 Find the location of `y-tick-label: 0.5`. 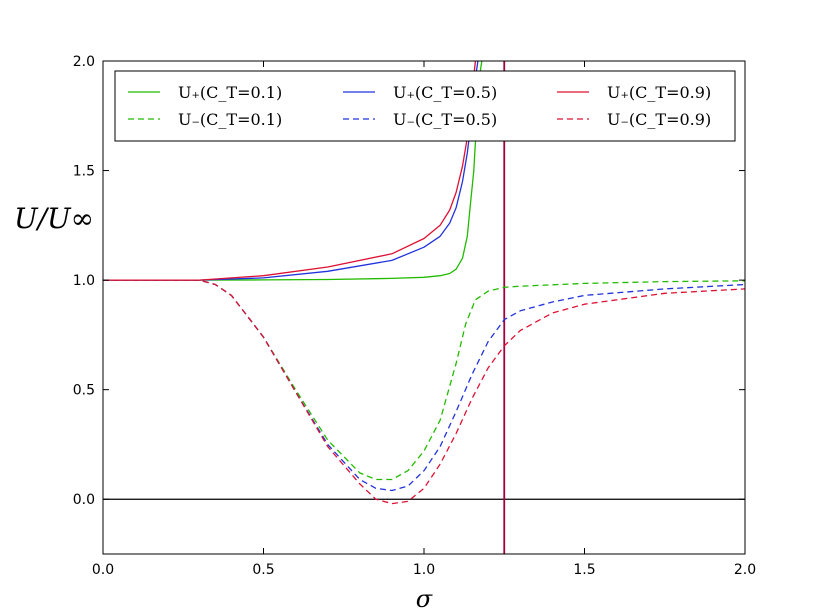

y-tick-label: 0.5 is located at coordinates (84, 391).